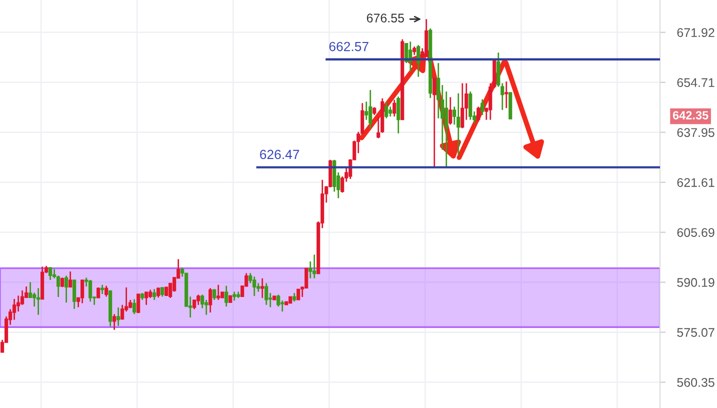  I want to click on y-tick-label: 671.92, so click(695, 33).